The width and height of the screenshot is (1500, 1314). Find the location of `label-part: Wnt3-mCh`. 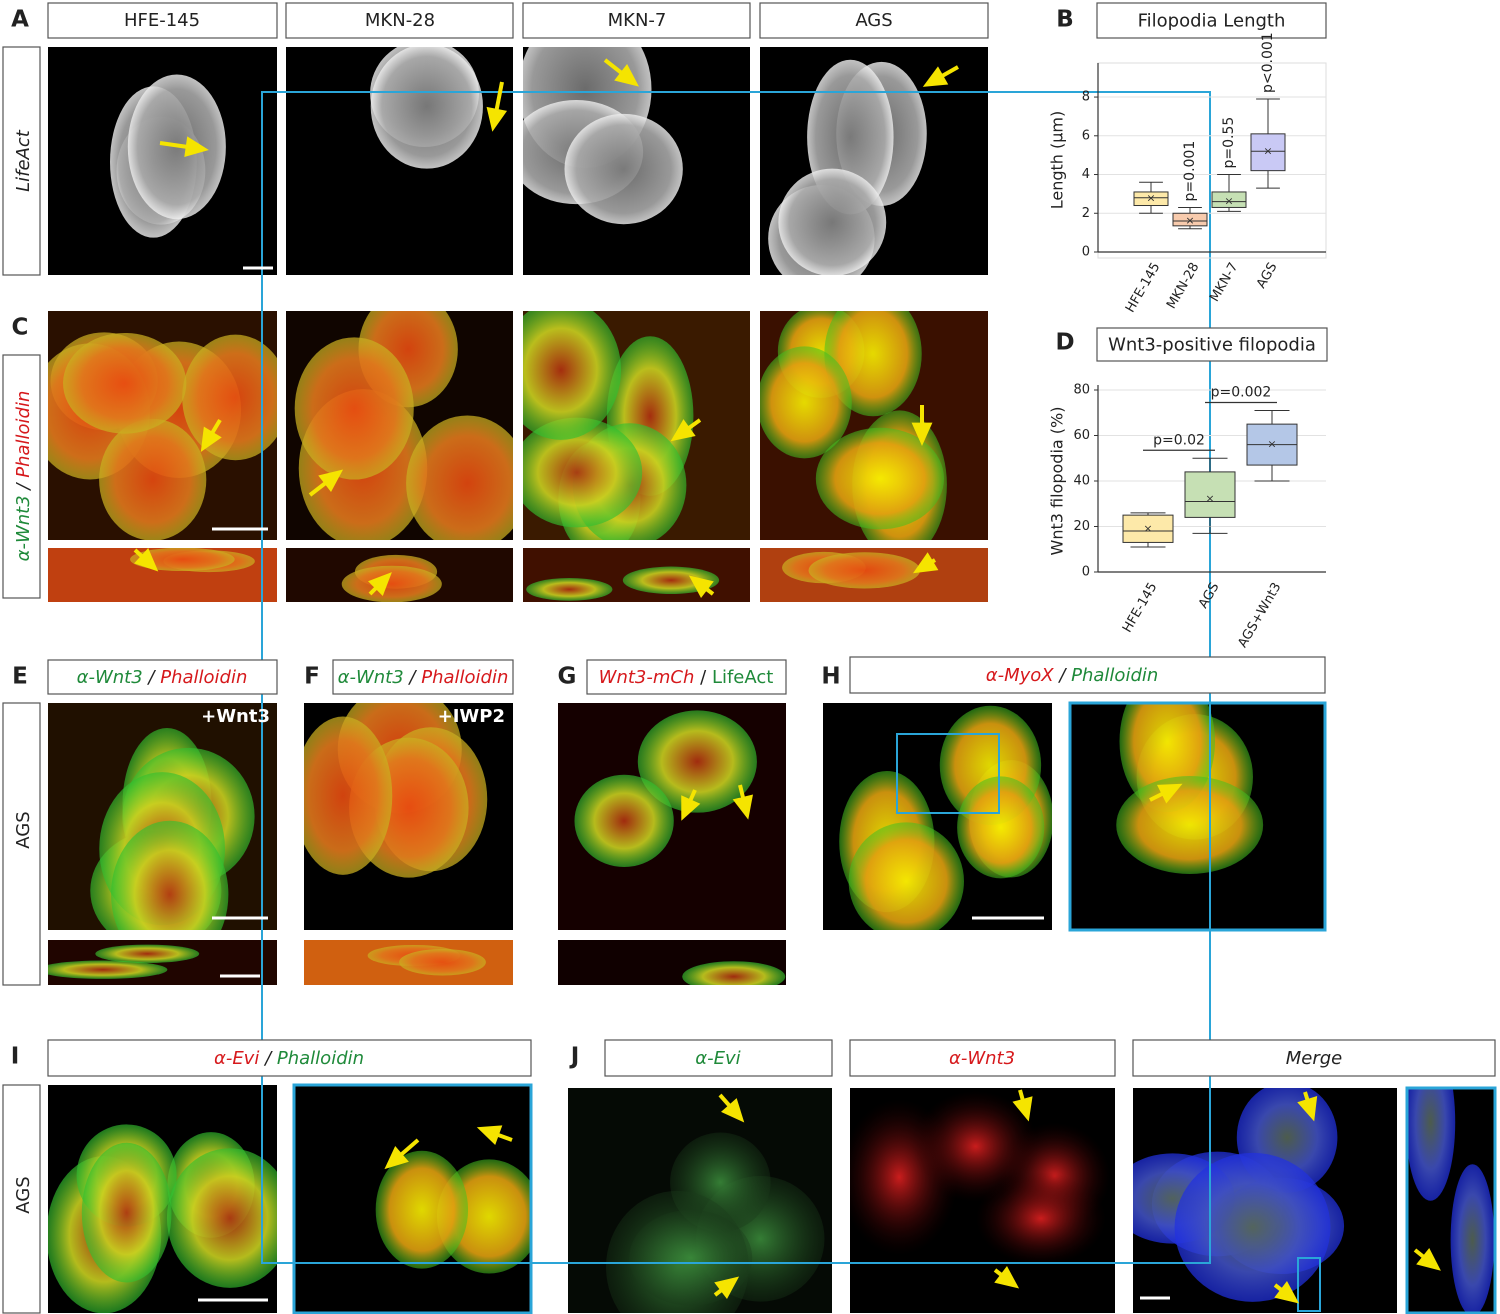

label-part: Wnt3-mCh is located at coordinates (647, 677).